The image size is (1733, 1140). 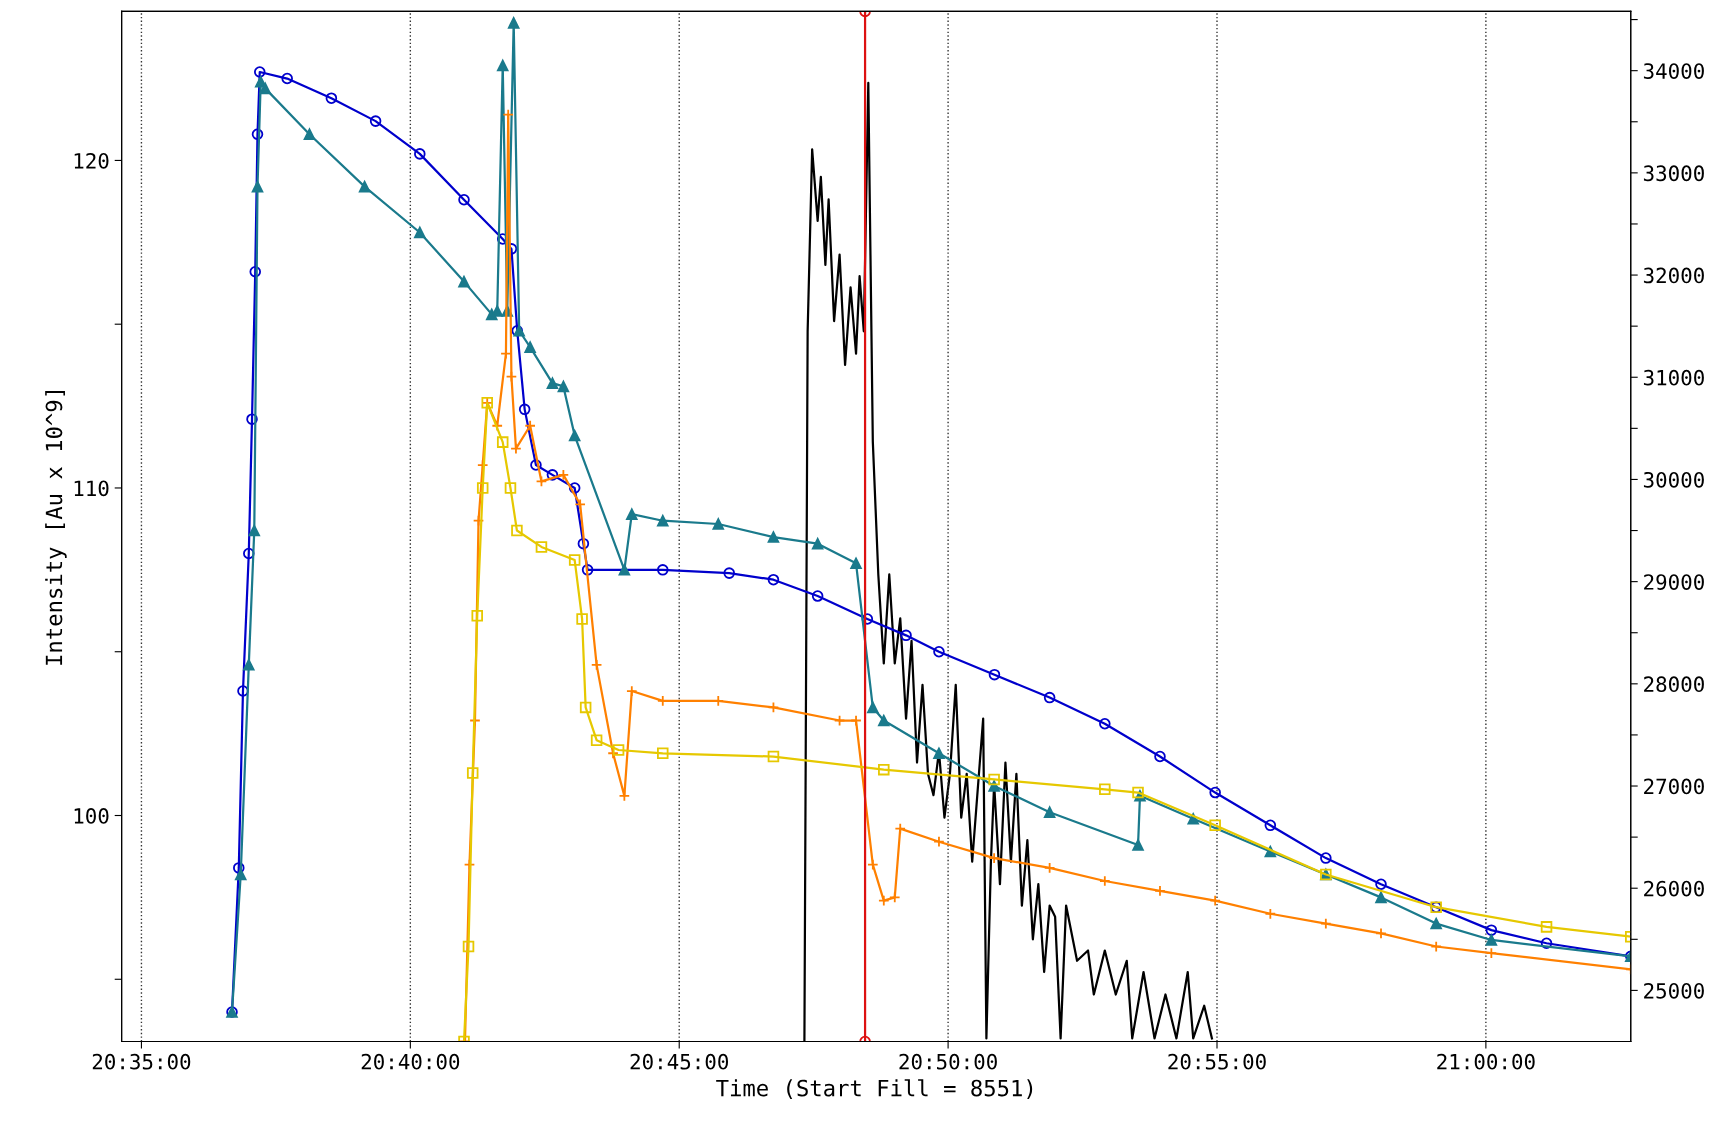 What do you see at coordinates (1674, 990) in the screenshot?
I see `y2-tick-label: 25000` at bounding box center [1674, 990].